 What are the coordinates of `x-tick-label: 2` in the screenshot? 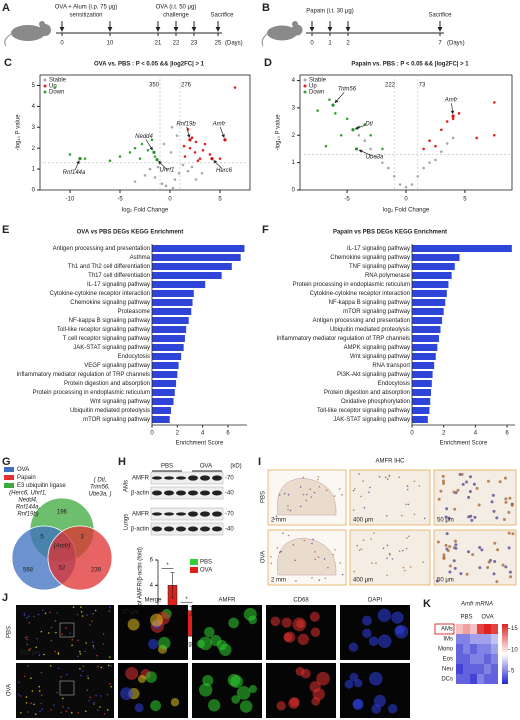 It's located at (178, 434).